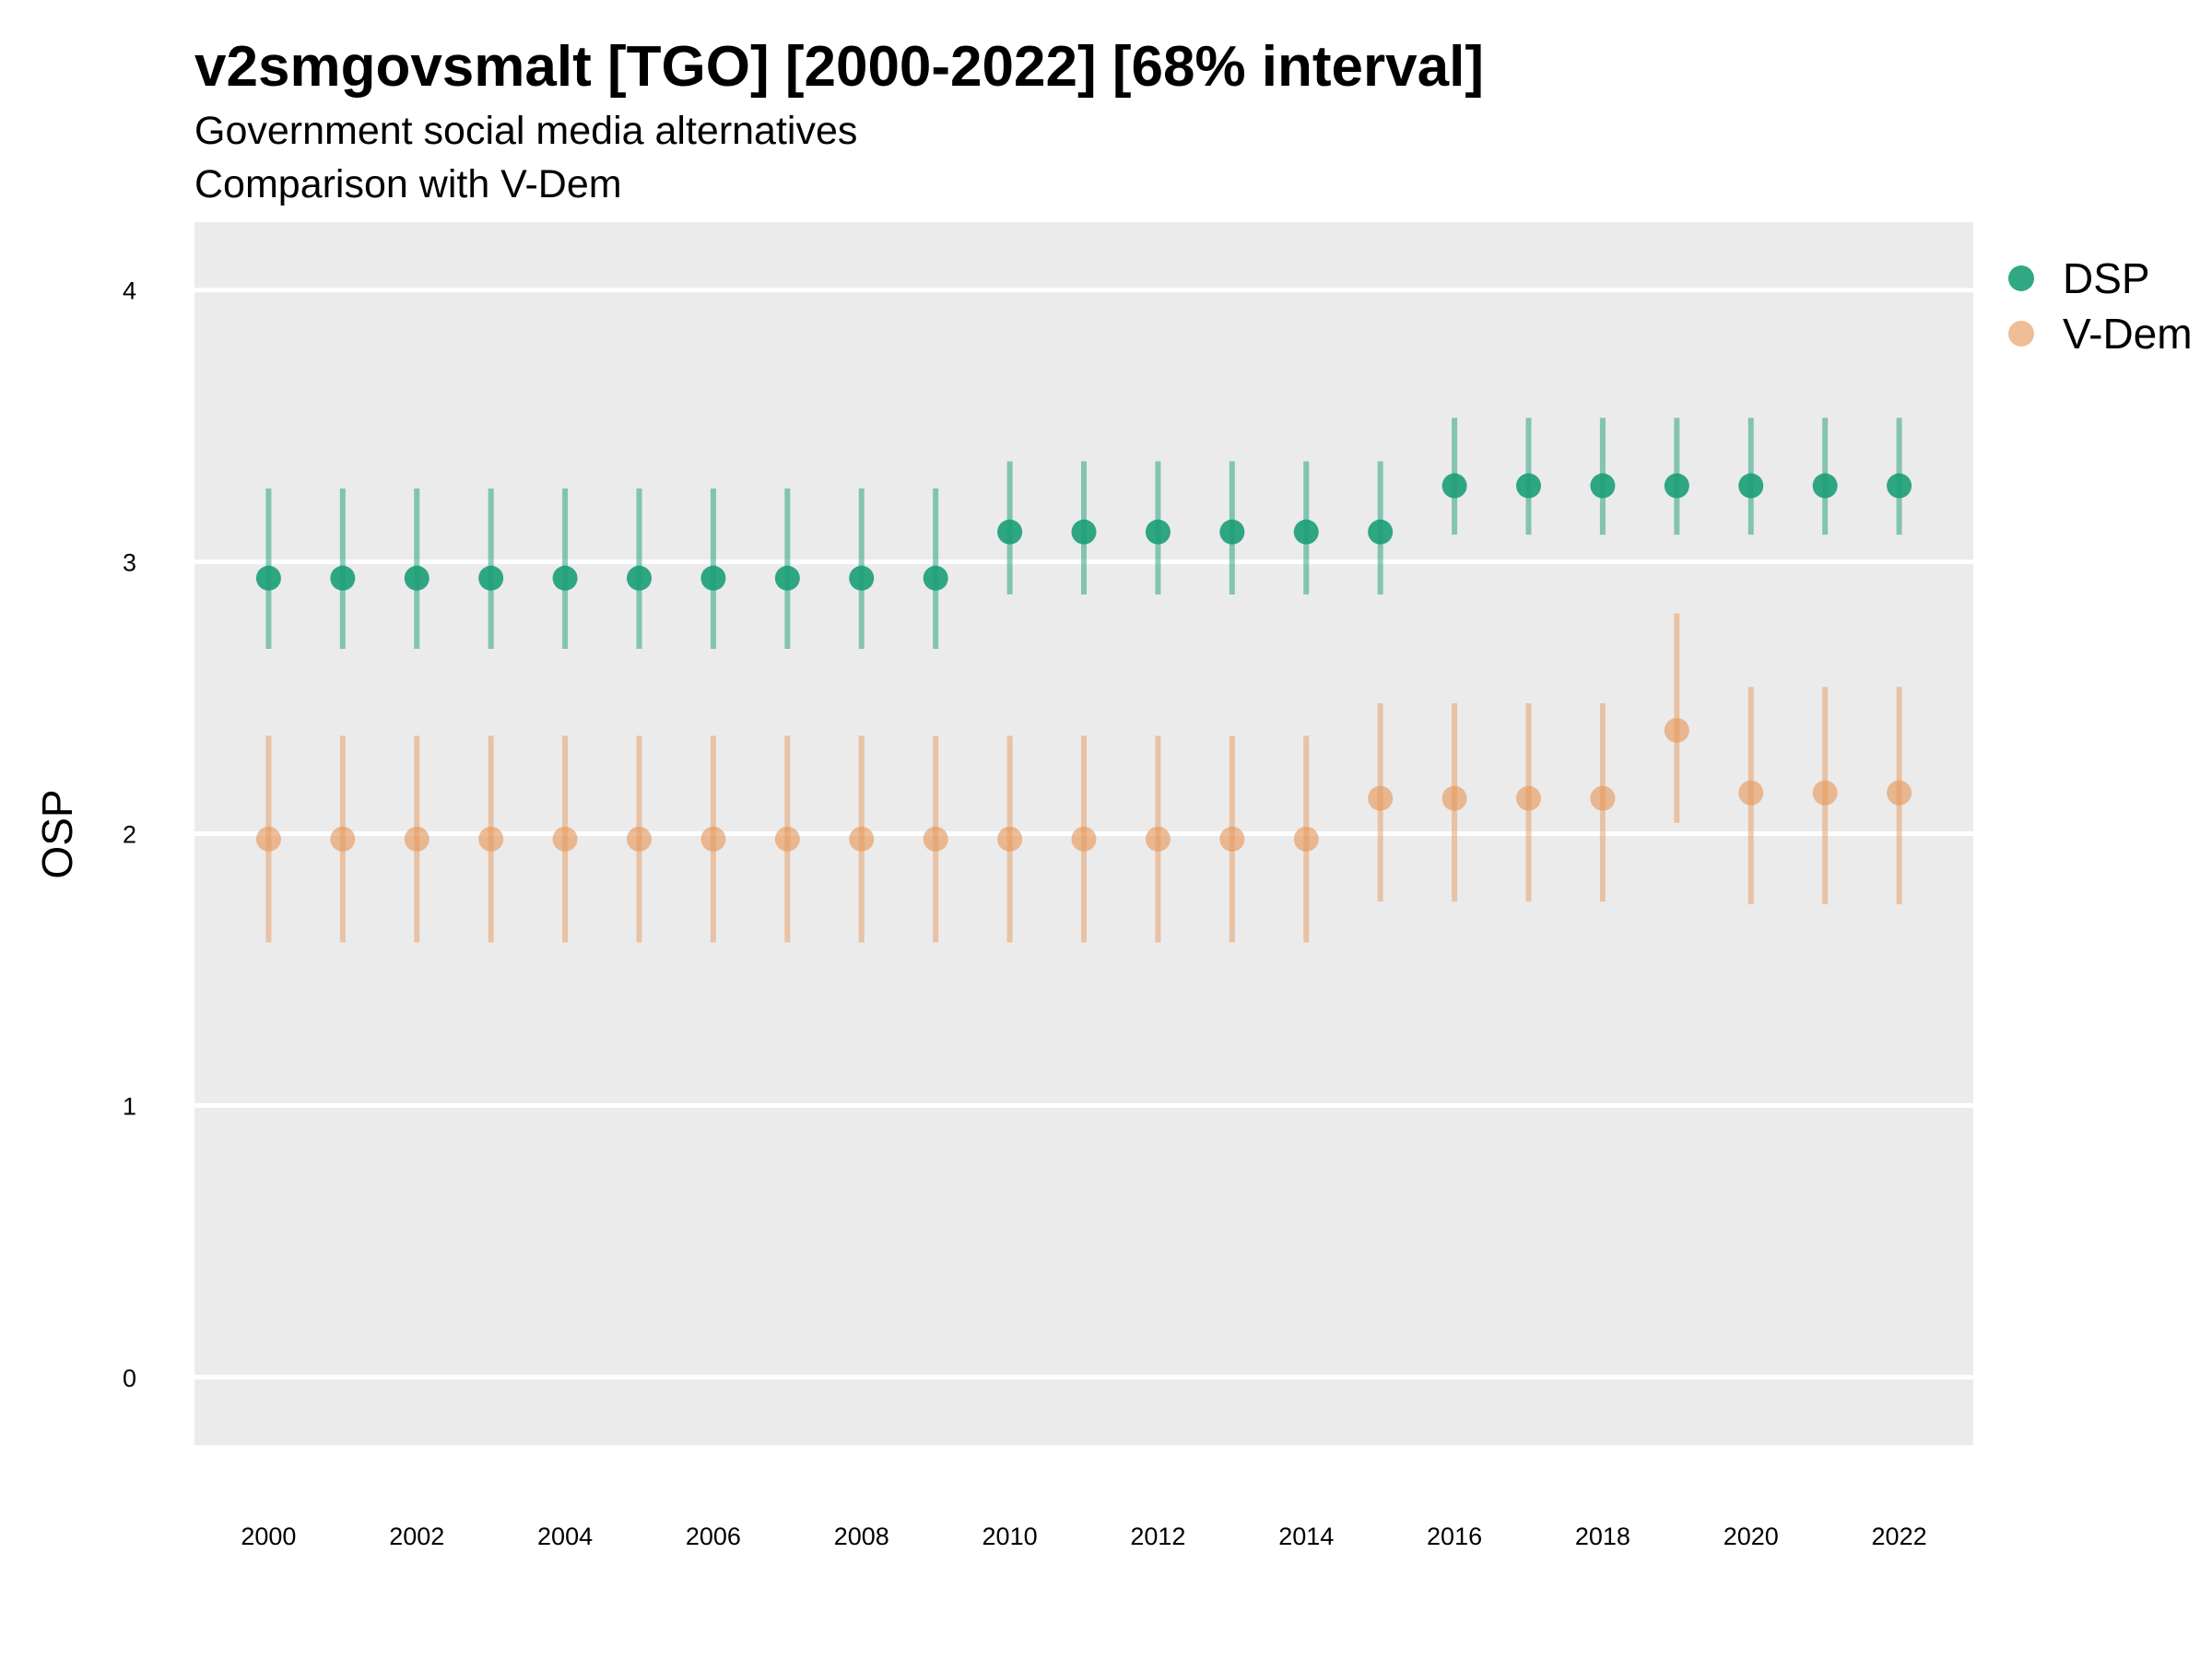 The height and width of the screenshot is (1659, 2212). I want to click on x-tick-label: 2012, so click(1157, 1536).